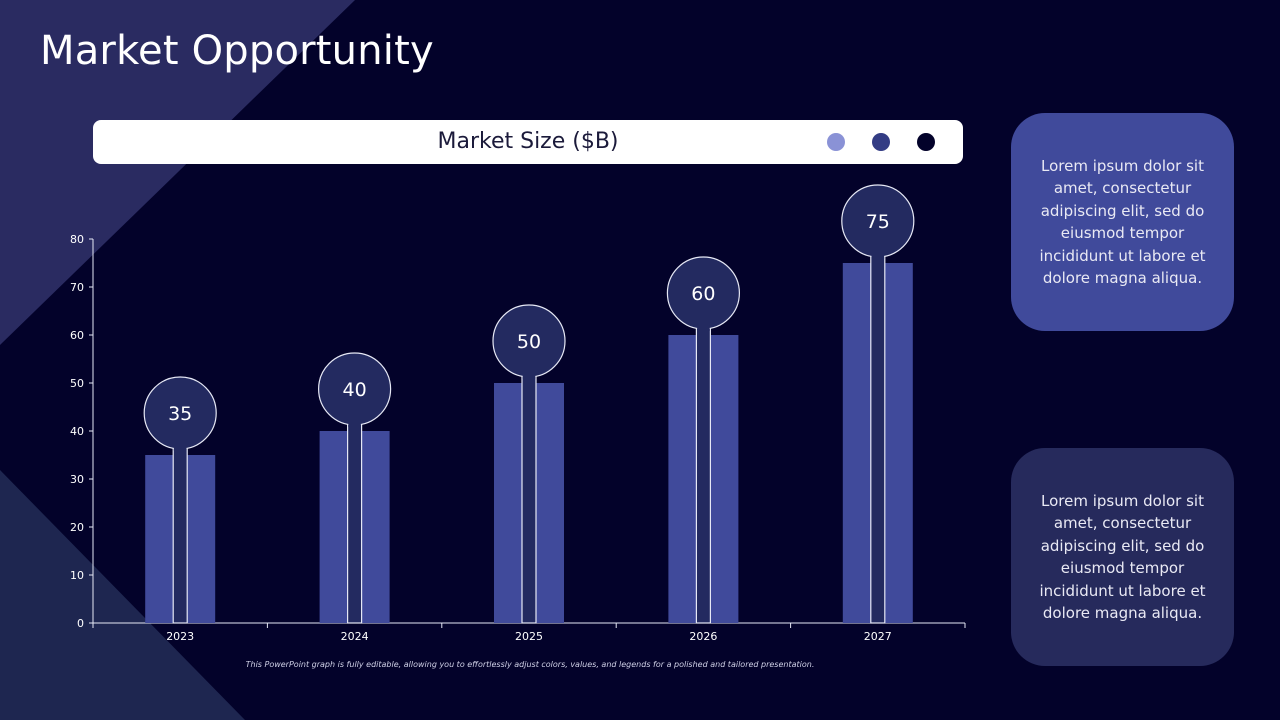 The height and width of the screenshot is (720, 1280). What do you see at coordinates (529, 636) in the screenshot?
I see `x-tick-label: 2025` at bounding box center [529, 636].